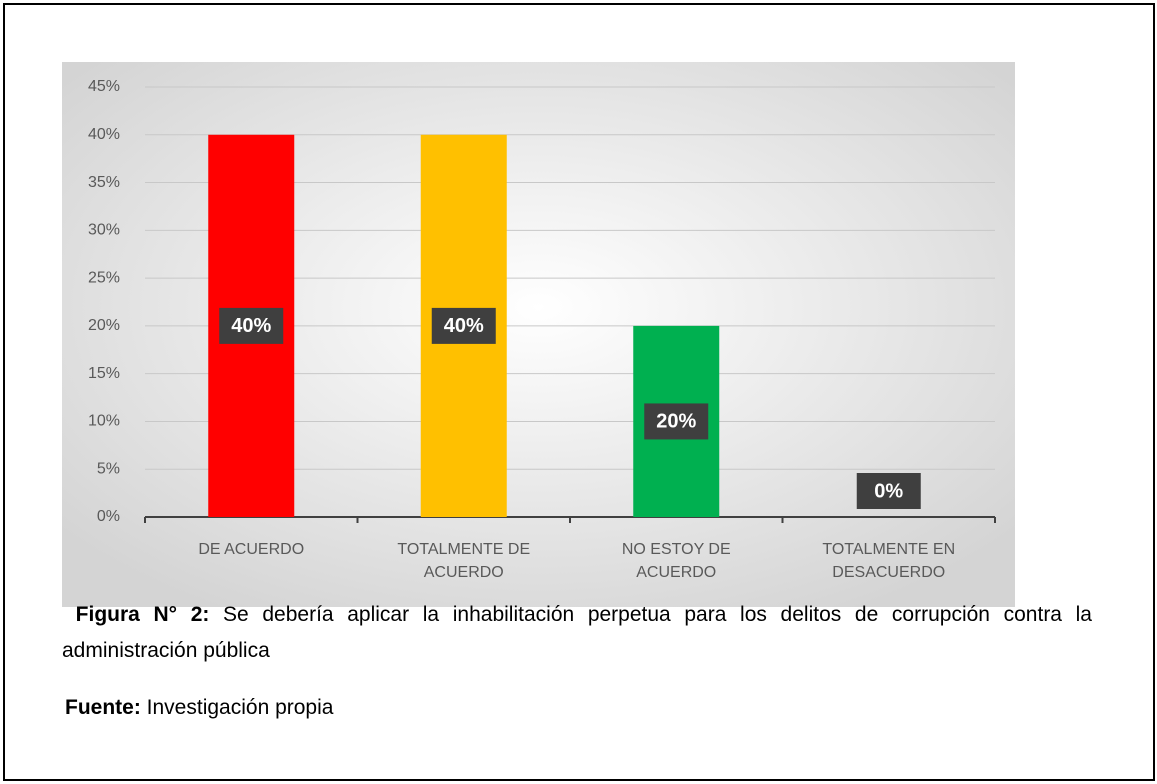 Image resolution: width=1157 pixels, height=784 pixels. Describe the element at coordinates (104, 421) in the screenshot. I see `y-tick-label: 10%` at that location.